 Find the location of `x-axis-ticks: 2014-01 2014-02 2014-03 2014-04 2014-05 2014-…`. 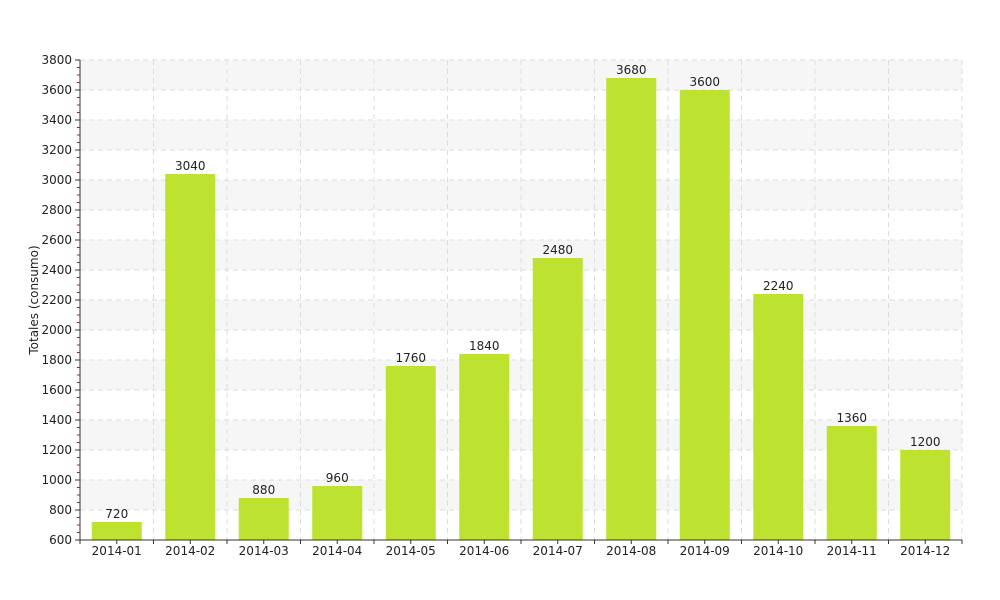

x-axis-ticks: 2014-01 2014-02 2014-03 2014-04 2014-05 2014-… is located at coordinates (521, 549).